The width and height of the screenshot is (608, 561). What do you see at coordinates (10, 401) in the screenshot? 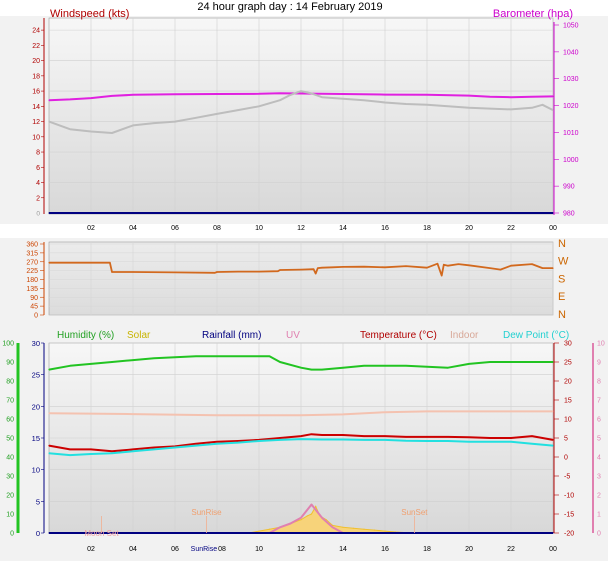
I see `humidity-tick: 70` at bounding box center [10, 401].